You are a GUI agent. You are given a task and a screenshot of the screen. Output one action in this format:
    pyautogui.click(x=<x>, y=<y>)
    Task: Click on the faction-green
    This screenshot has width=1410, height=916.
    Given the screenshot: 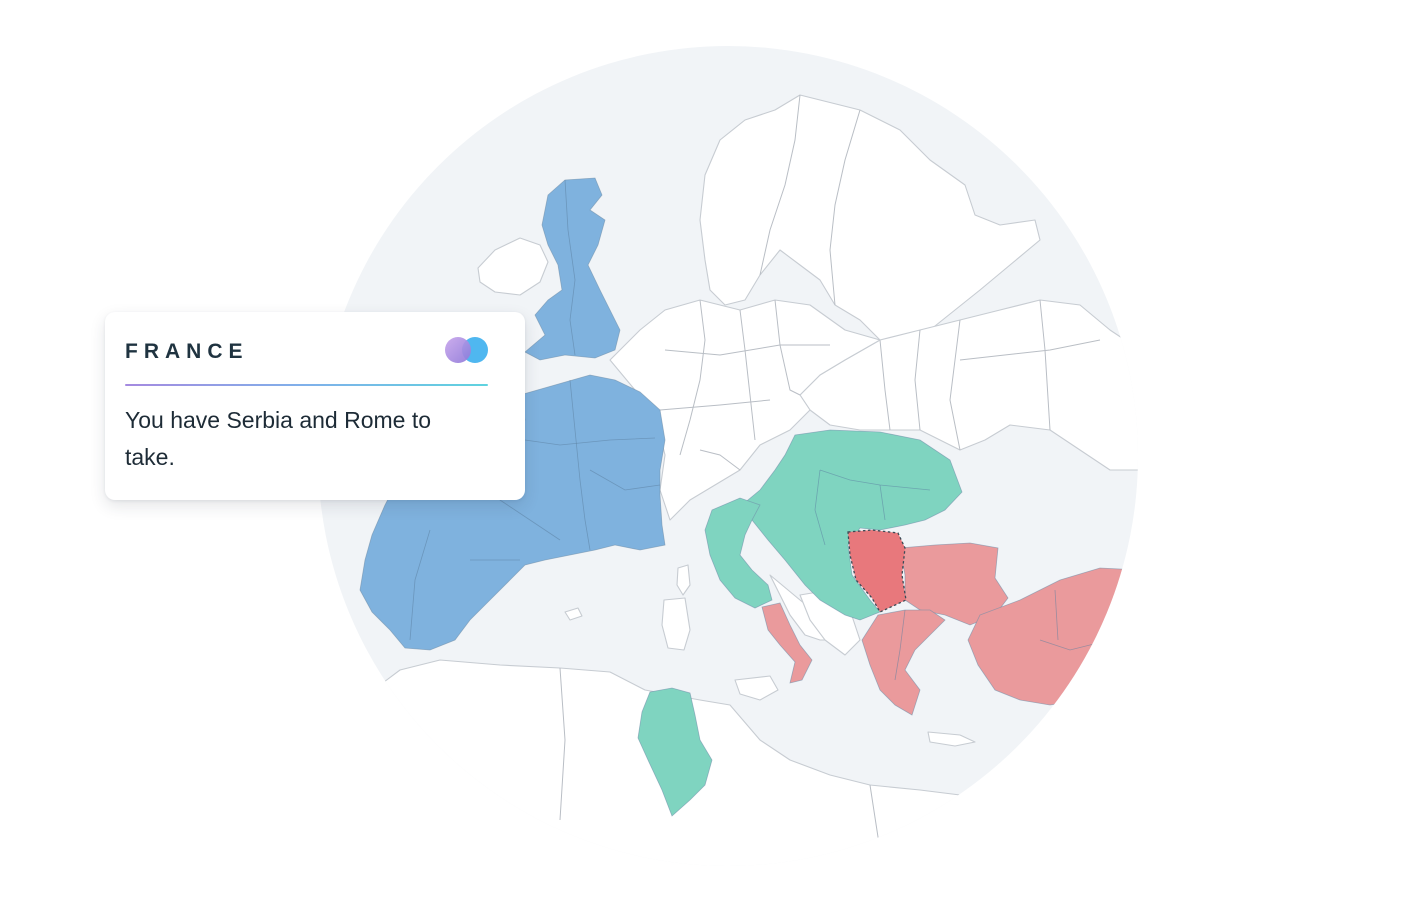 What is the action you would take?
    pyautogui.click(x=800, y=623)
    